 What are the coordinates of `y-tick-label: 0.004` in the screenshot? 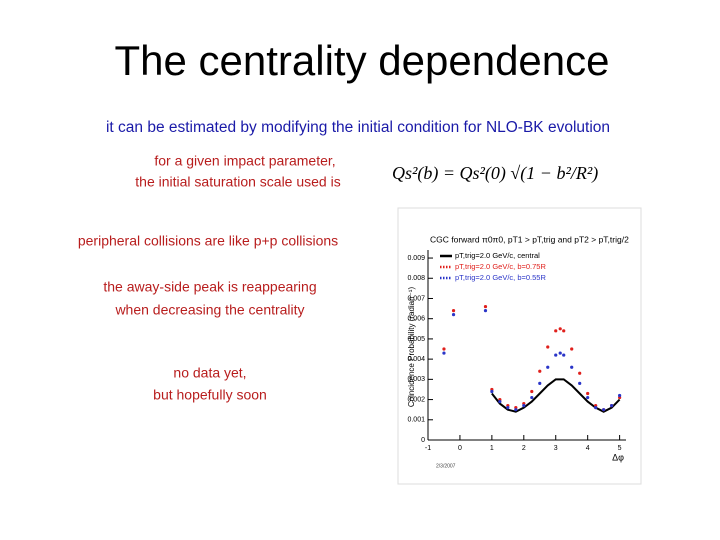 It's located at (416, 359).